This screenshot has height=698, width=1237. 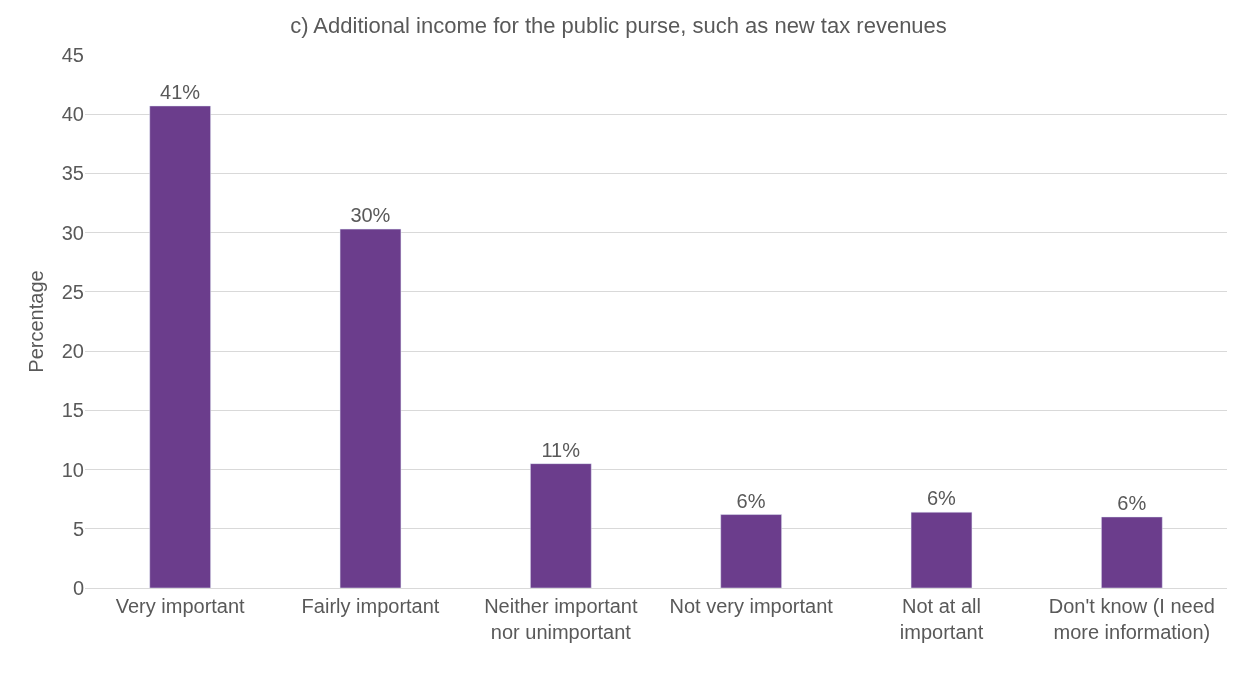 I want to click on x-tick-label: Not at all important, so click(x=941, y=619).